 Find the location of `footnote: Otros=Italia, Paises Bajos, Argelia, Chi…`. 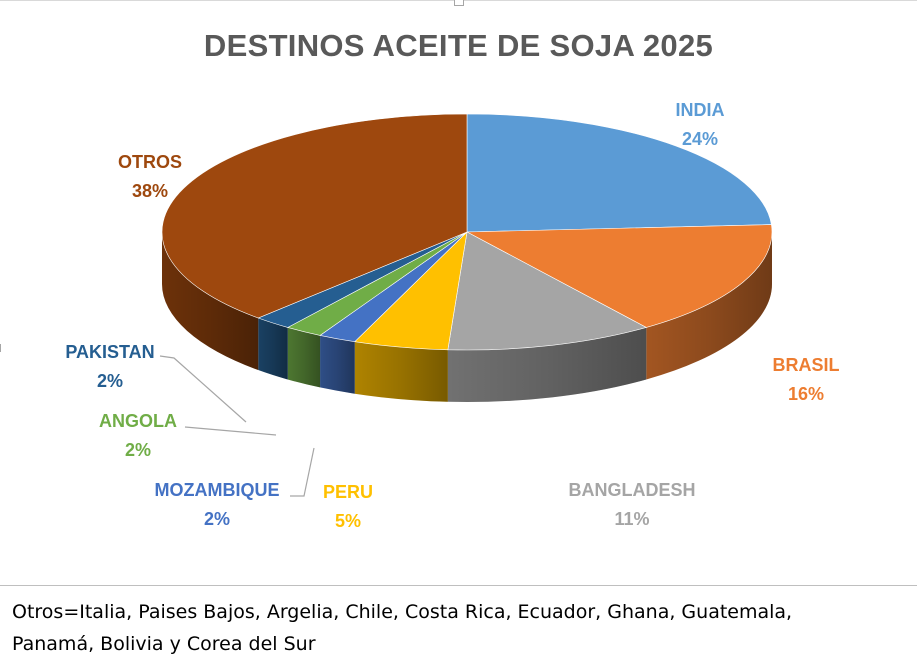

footnote: Otros=Italia, Paises Bajos, Argelia, Chi… is located at coordinates (459, 628).